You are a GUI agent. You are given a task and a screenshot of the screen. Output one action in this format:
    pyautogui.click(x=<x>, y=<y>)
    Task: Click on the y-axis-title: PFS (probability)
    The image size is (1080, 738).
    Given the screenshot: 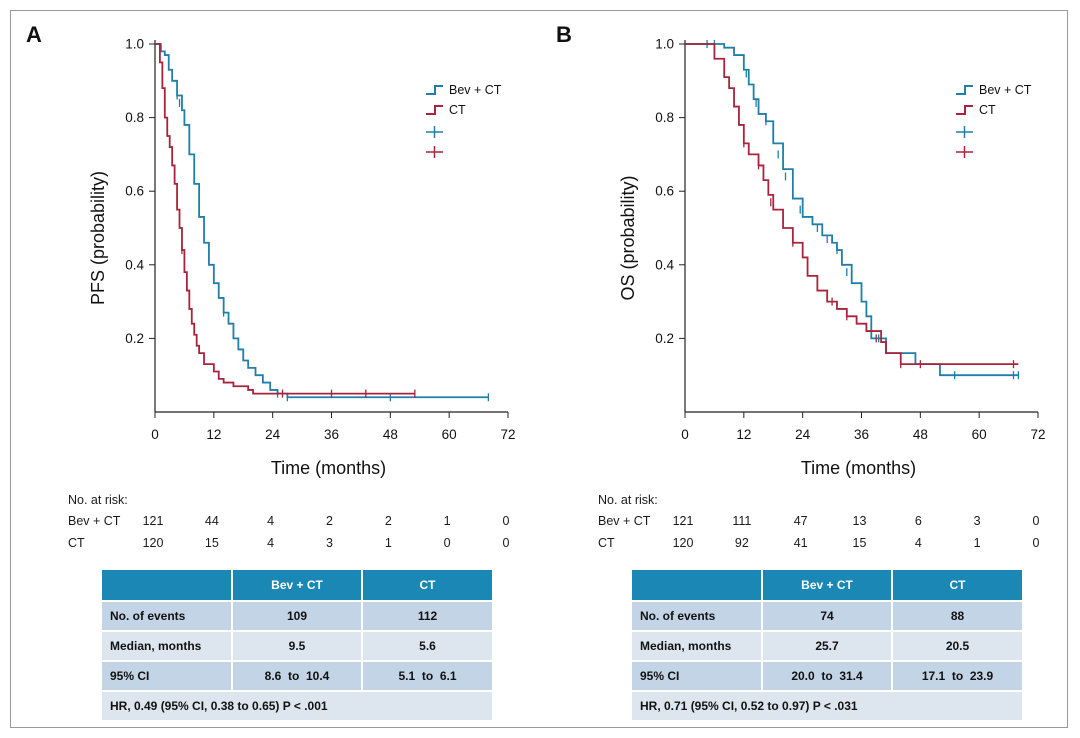 What is the action you would take?
    pyautogui.click(x=98, y=238)
    